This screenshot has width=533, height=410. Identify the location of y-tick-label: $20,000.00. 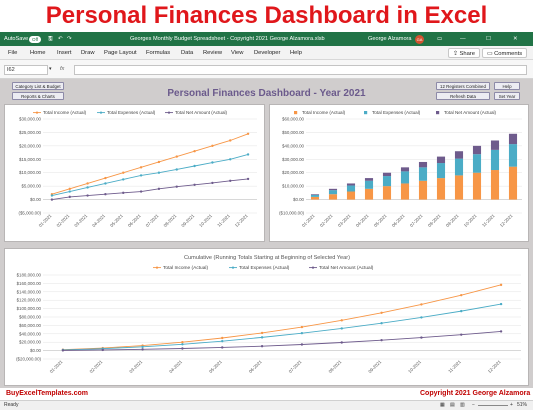
(293, 172).